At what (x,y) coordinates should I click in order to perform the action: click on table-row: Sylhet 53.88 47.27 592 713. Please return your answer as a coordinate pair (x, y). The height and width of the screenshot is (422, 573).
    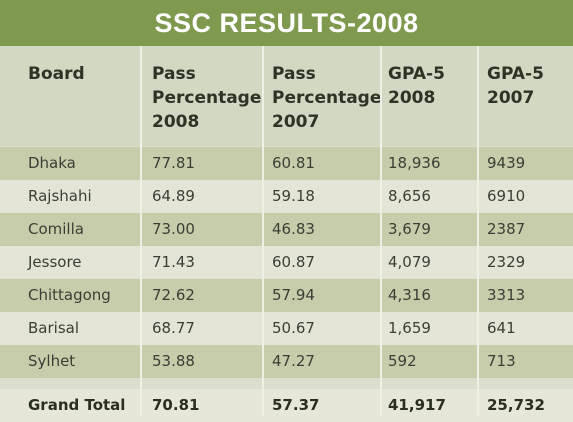
    Looking at the image, I should click on (286, 361).